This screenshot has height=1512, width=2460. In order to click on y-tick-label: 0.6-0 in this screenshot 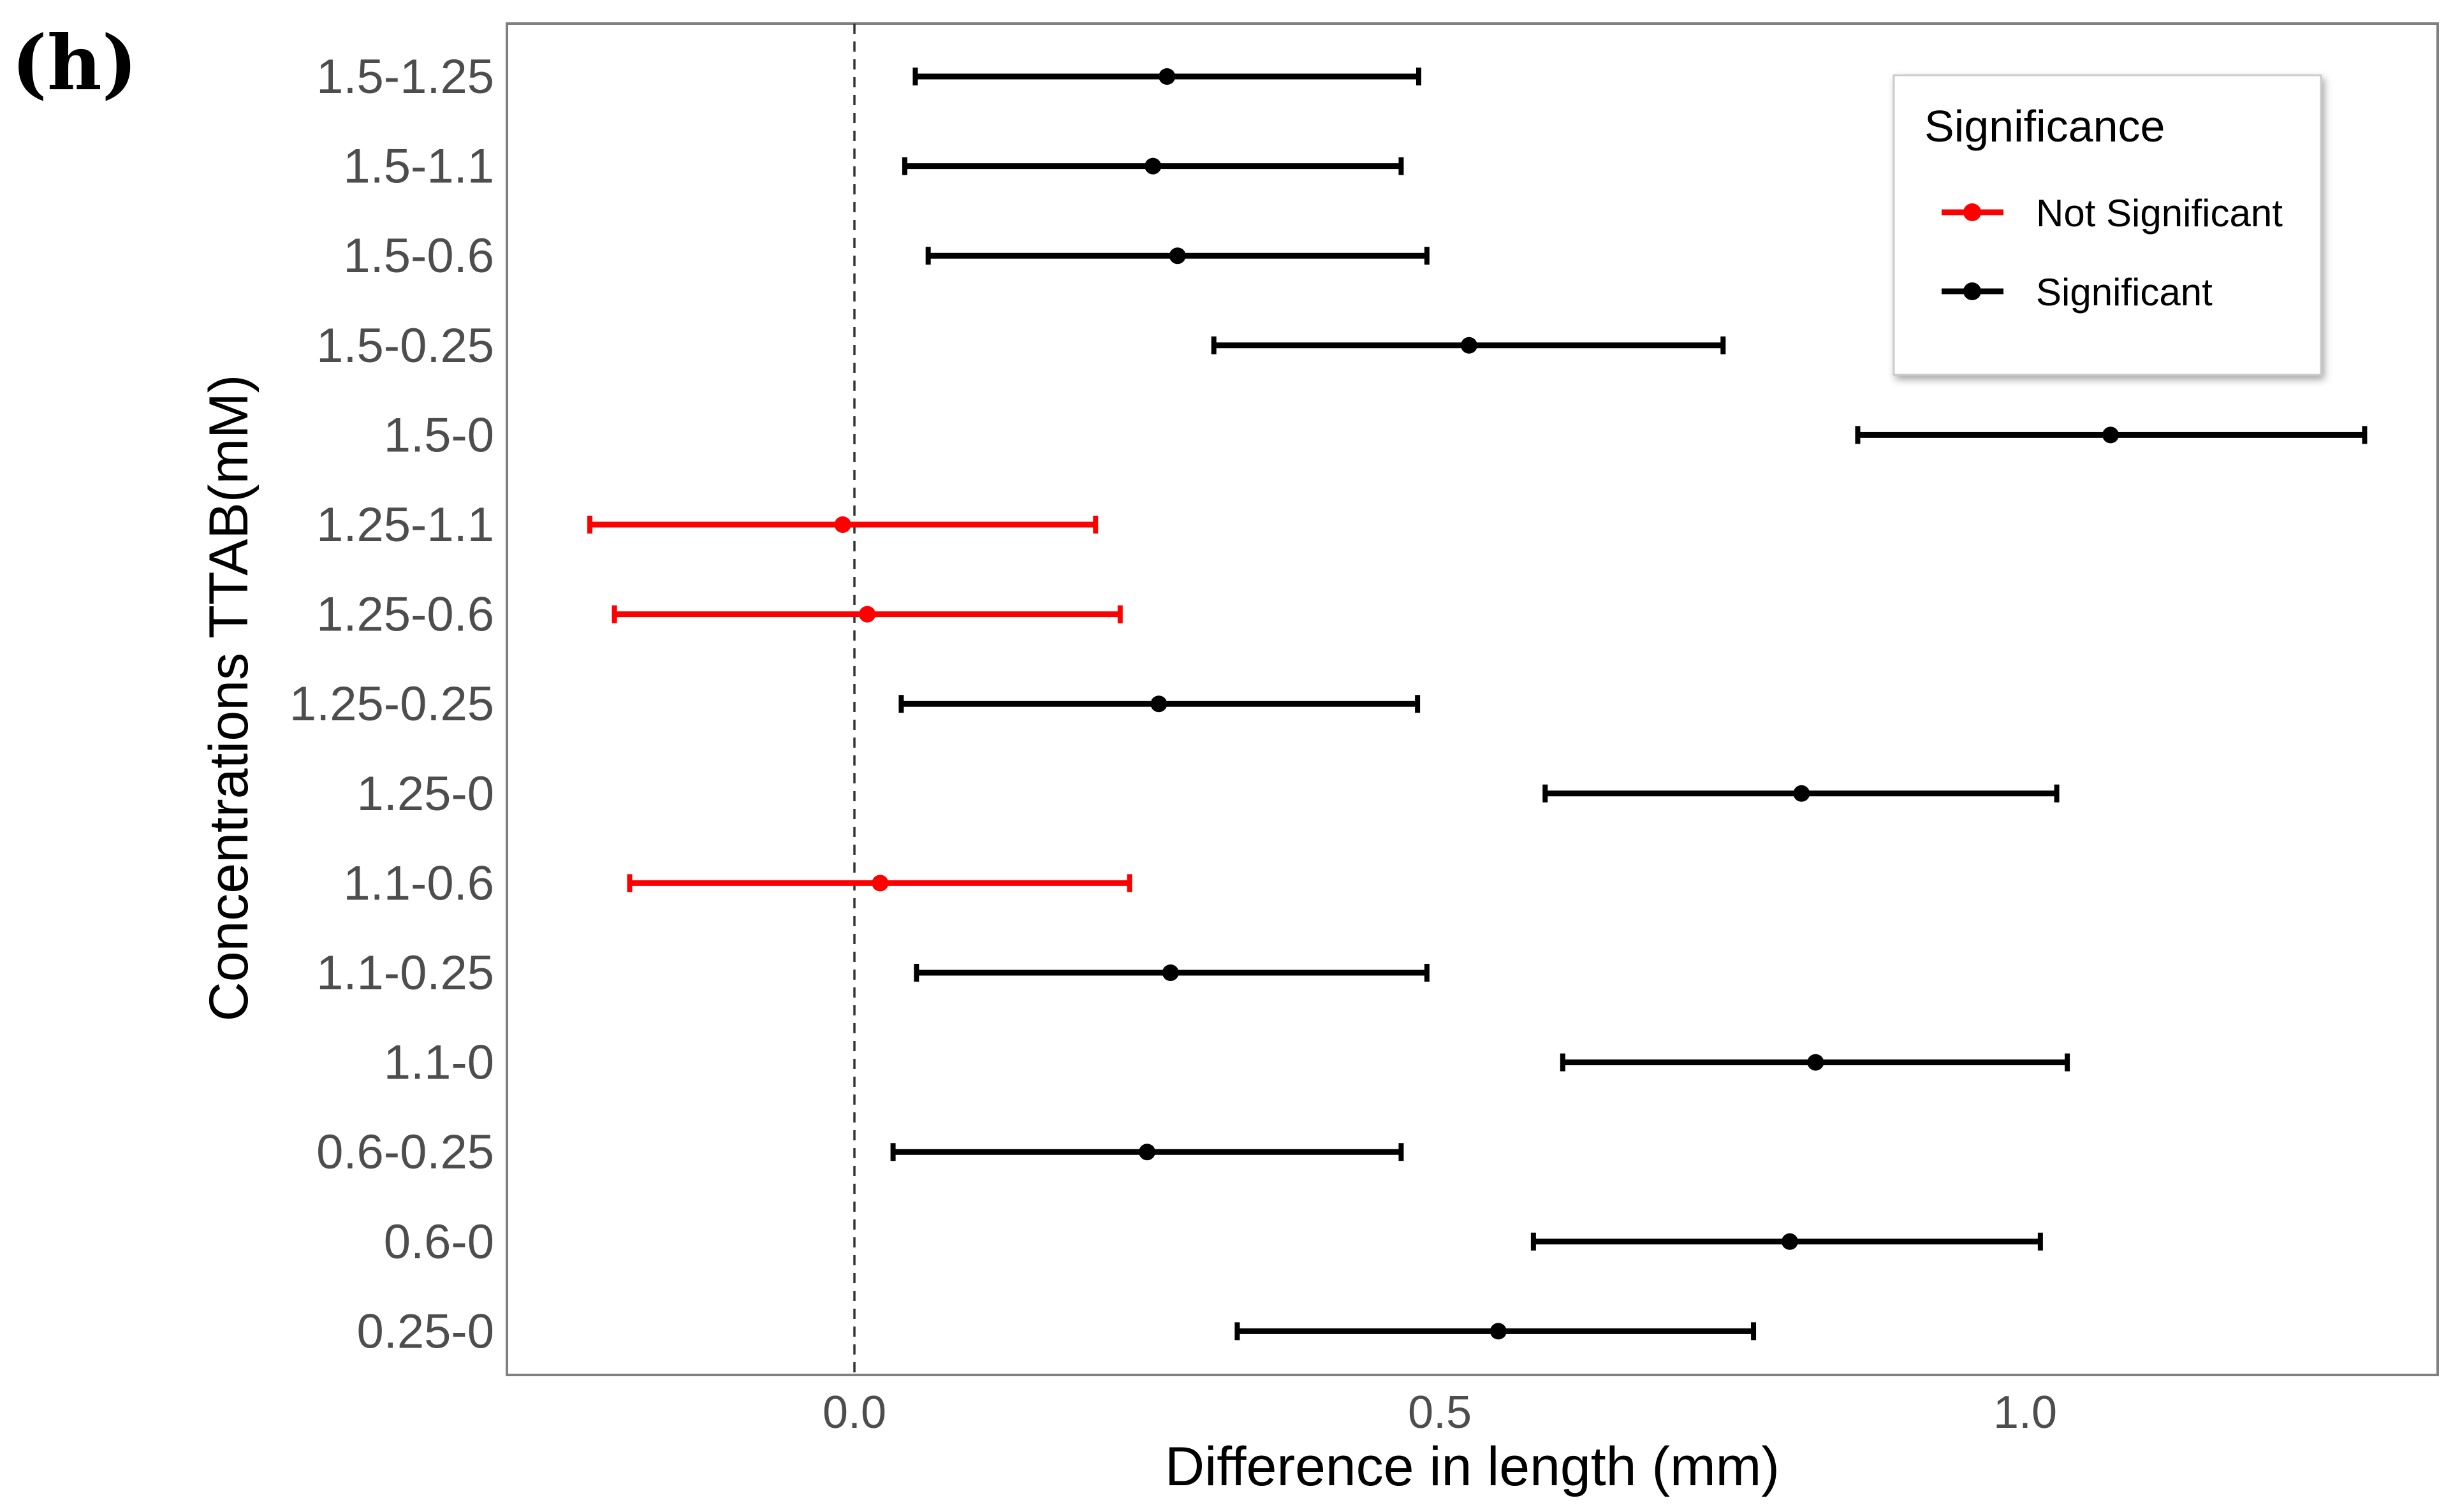, I will do `click(439, 1242)`.